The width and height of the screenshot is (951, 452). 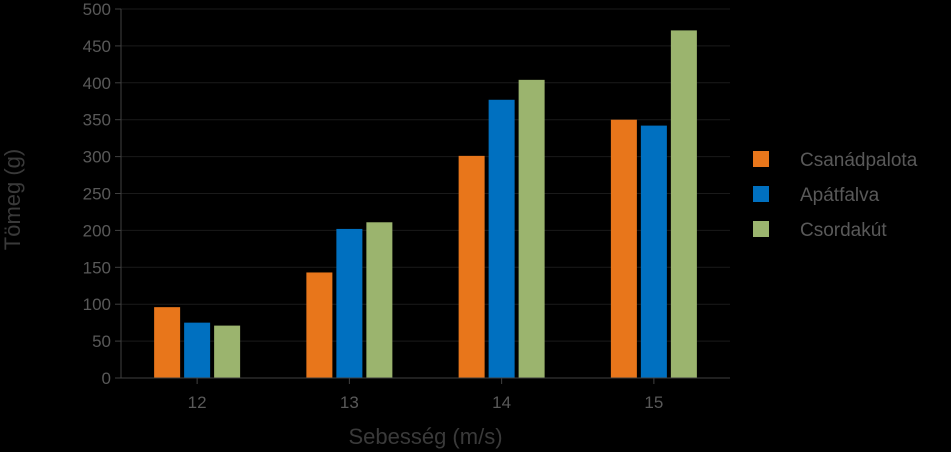 I want to click on bar-Csanádpalota-12, so click(x=167, y=342).